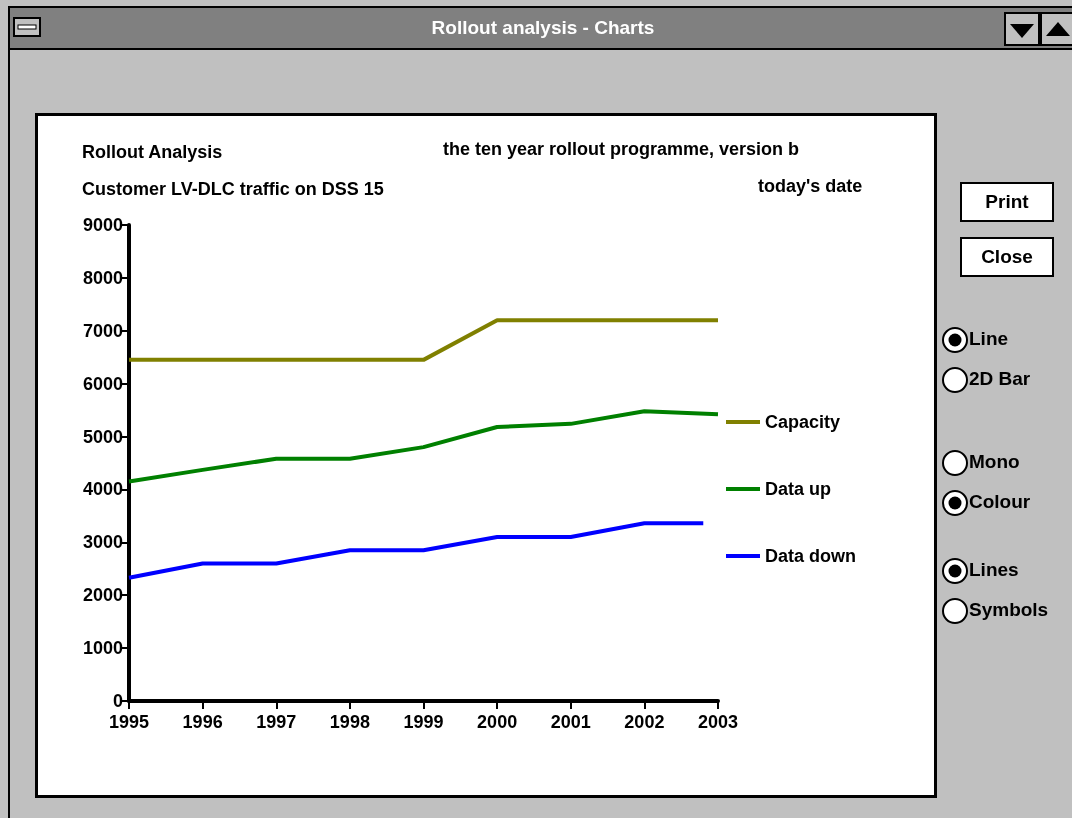  Describe the element at coordinates (803, 422) in the screenshot. I see `legend-label: Capacity` at that location.